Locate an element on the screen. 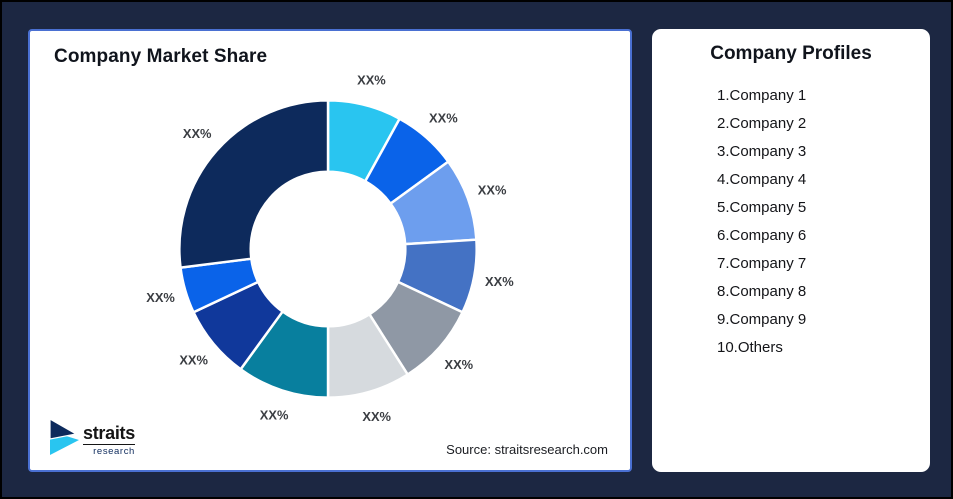 The width and height of the screenshot is (953, 499). donut-segment is located at coordinates (254, 184).